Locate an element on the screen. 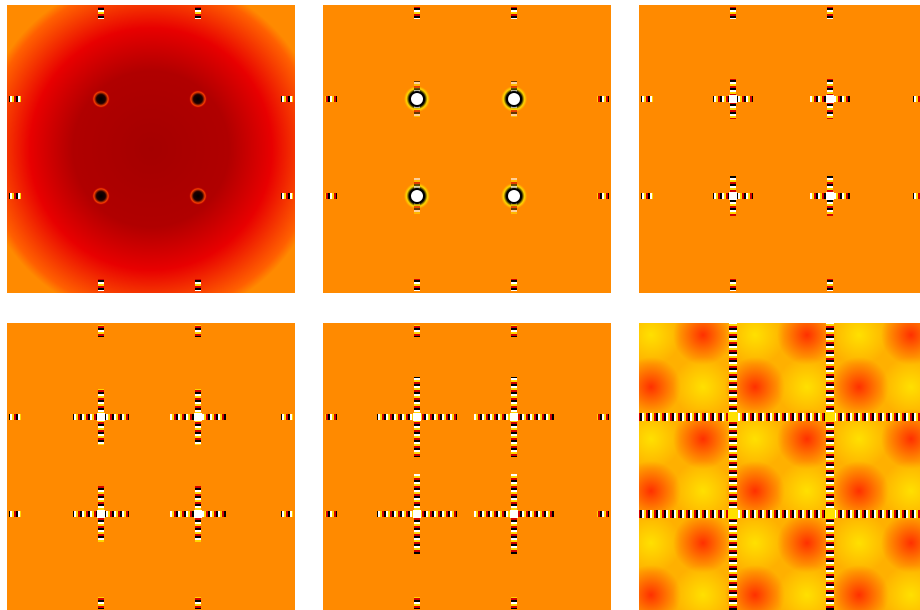 The image size is (920, 610). red-field is located at coordinates (151, 149).